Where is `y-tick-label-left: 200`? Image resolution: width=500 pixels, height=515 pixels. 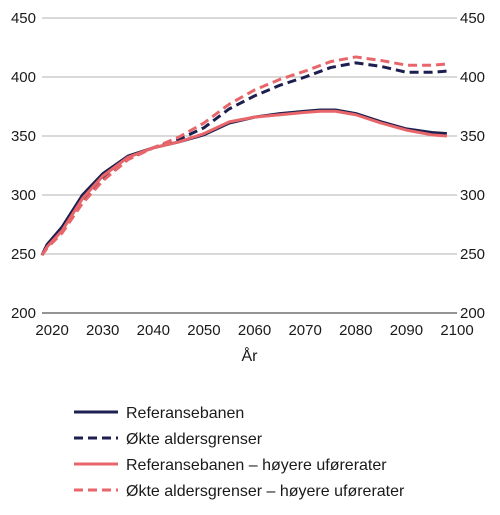 y-tick-label-left: 200 is located at coordinates (23, 313).